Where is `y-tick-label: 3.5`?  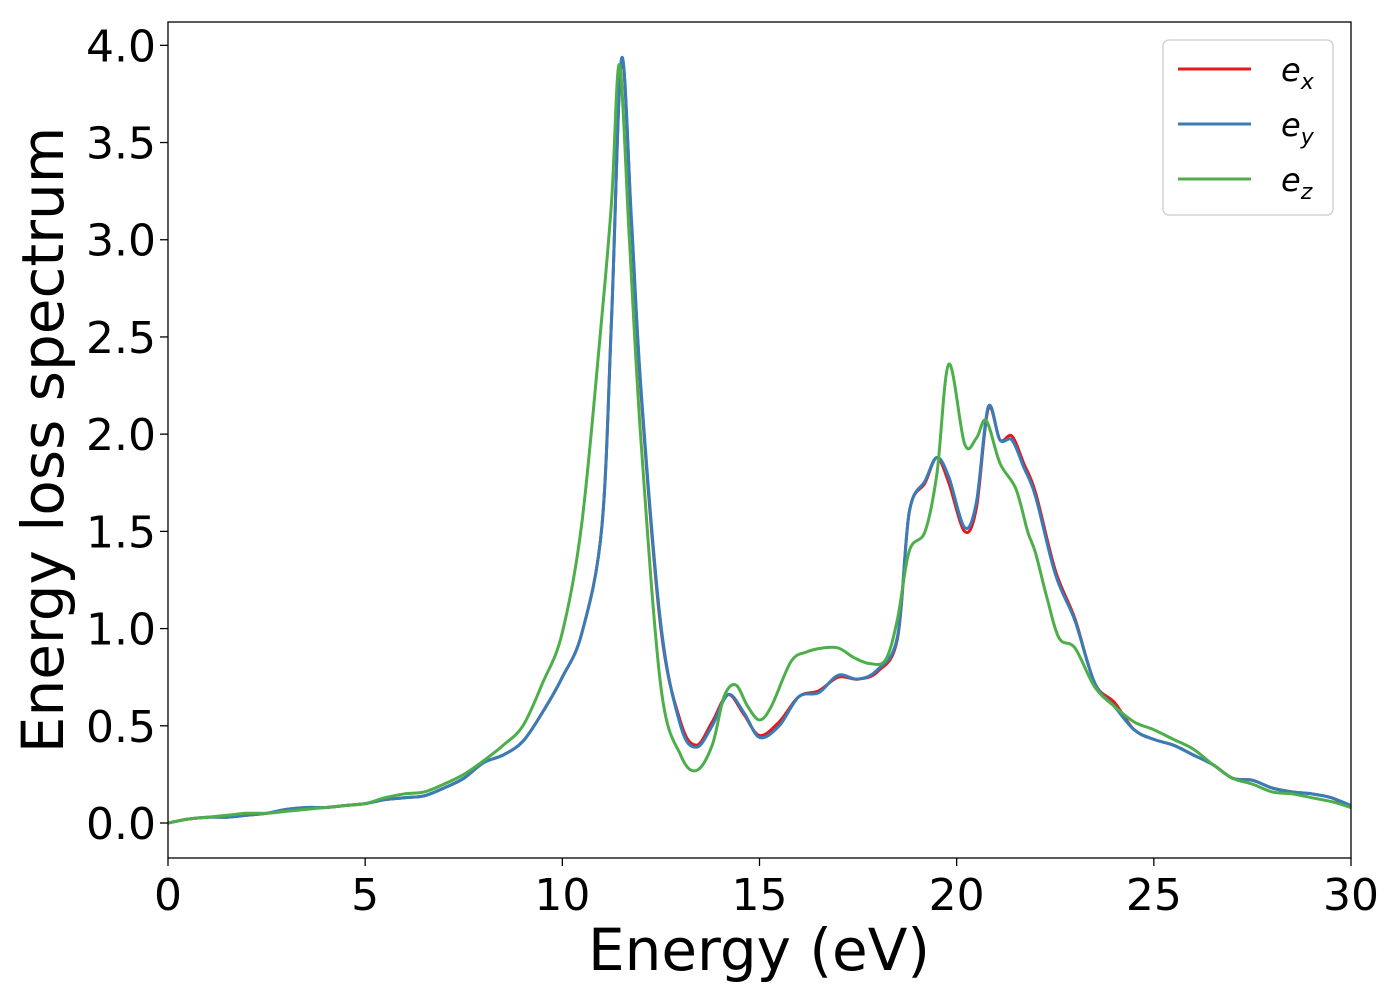
y-tick-label: 3.5 is located at coordinates (121, 144).